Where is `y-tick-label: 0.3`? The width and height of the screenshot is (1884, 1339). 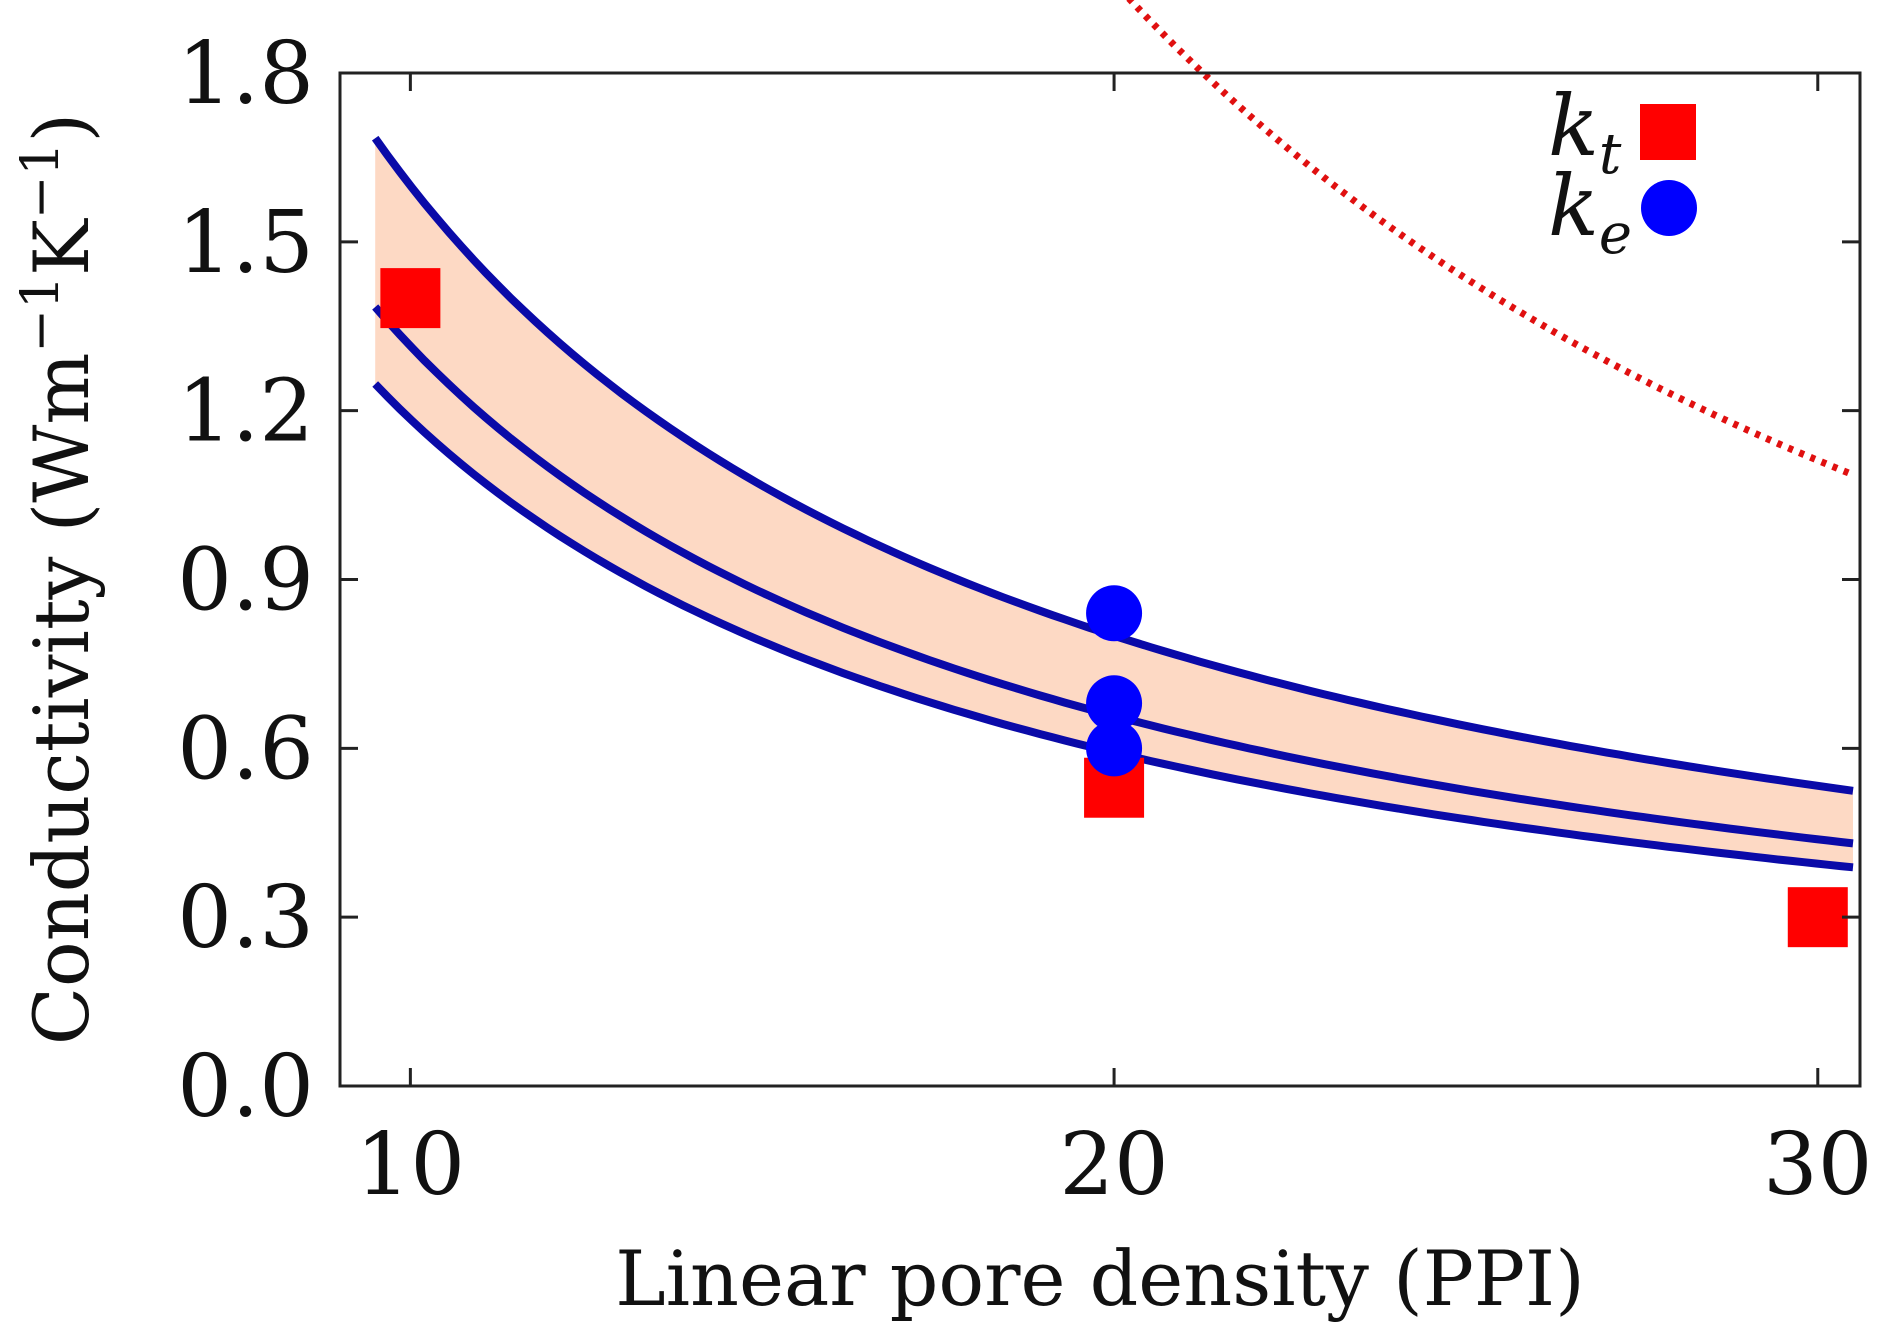
y-tick-label: 0.3 is located at coordinates (245, 918).